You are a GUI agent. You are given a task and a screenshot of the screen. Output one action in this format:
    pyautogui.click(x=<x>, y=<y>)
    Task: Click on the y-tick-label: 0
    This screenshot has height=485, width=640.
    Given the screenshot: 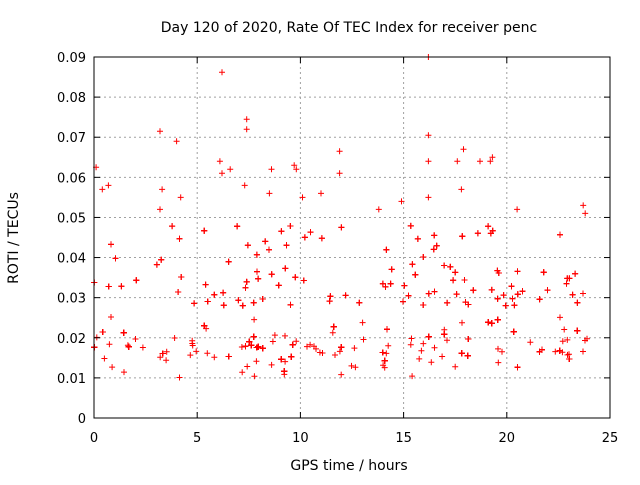 What is the action you would take?
    pyautogui.click(x=82, y=419)
    